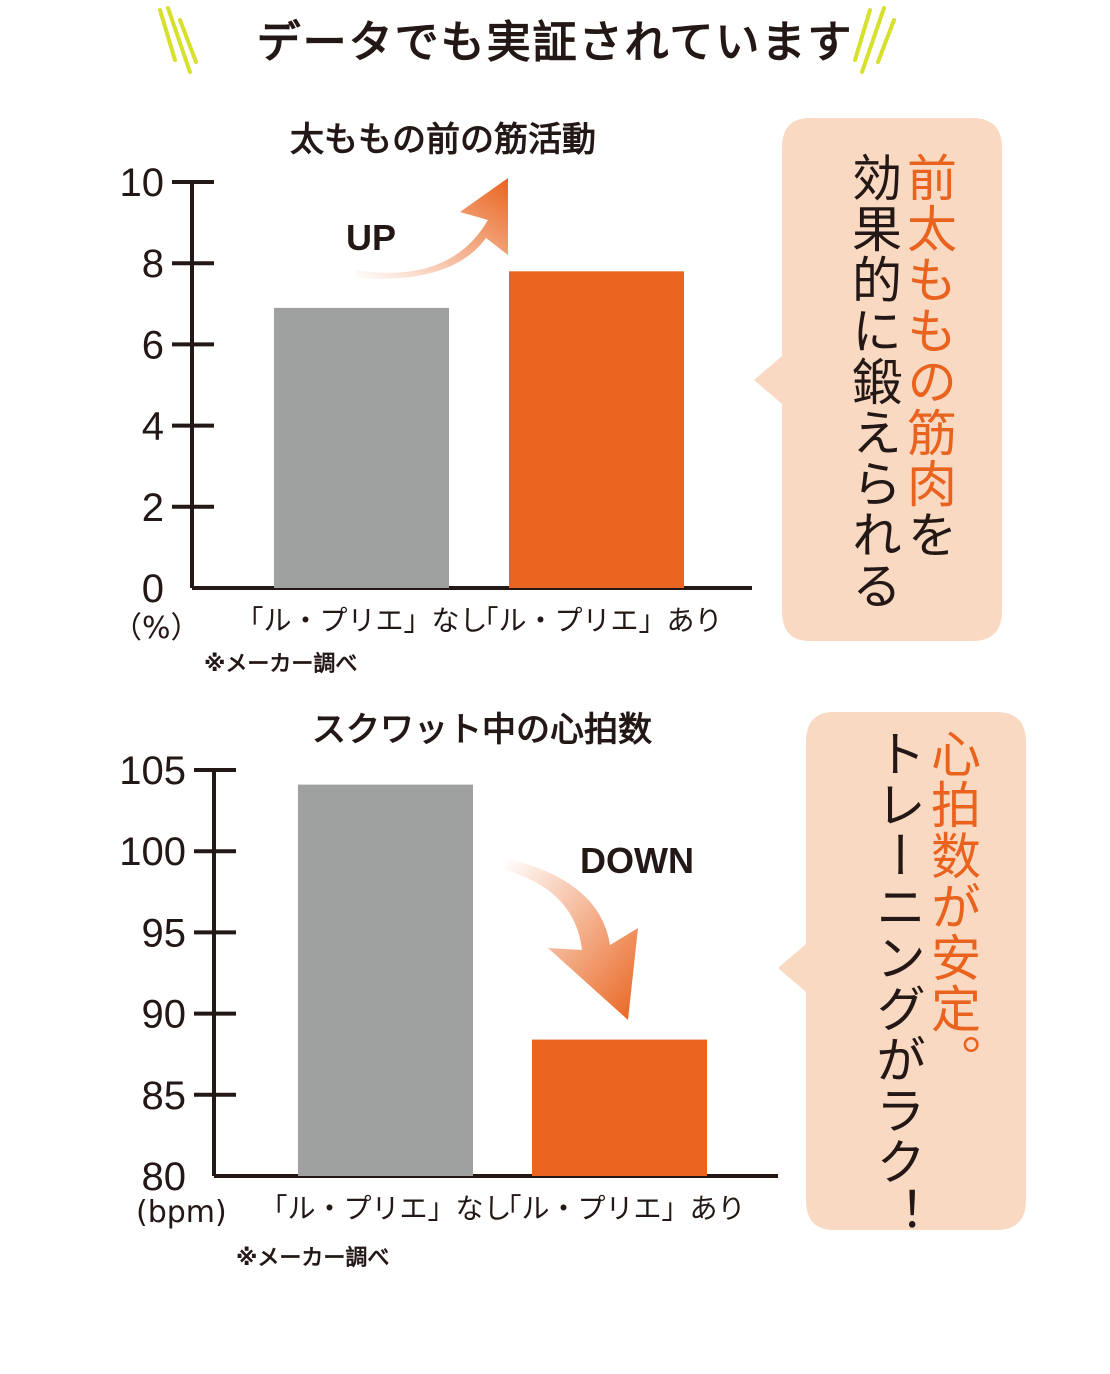 Image resolution: width=1110 pixels, height=1374 pixels. I want to click on callout-text: 心拍数が安定。 トレーニングがラク！, so click(924, 983).